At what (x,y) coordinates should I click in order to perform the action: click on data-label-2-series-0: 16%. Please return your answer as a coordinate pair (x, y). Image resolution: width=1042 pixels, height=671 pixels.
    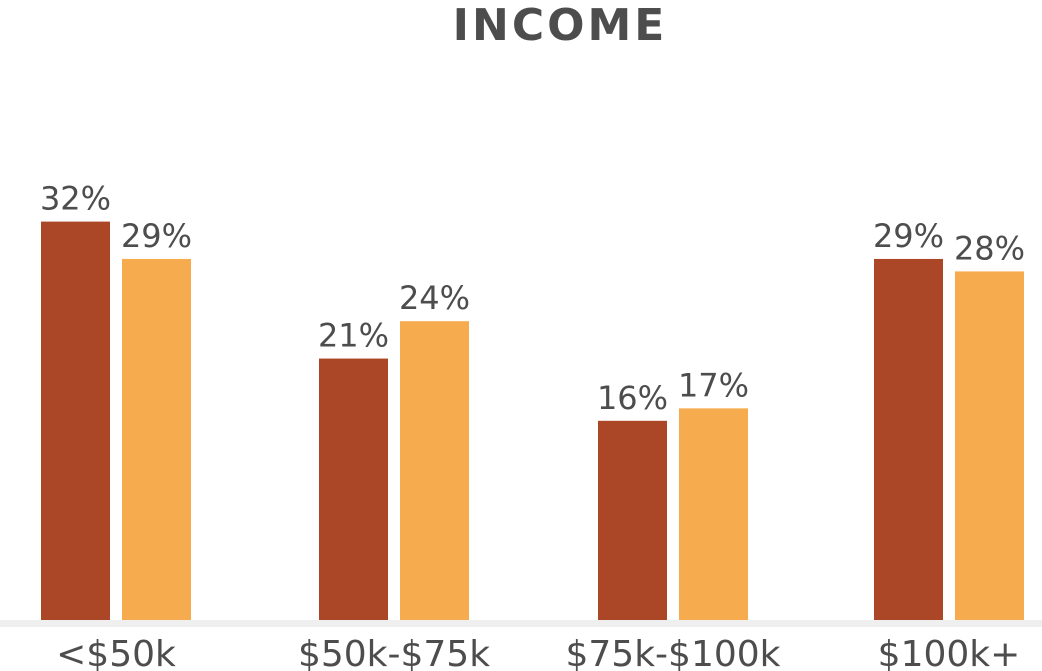
    Looking at the image, I should click on (632, 398).